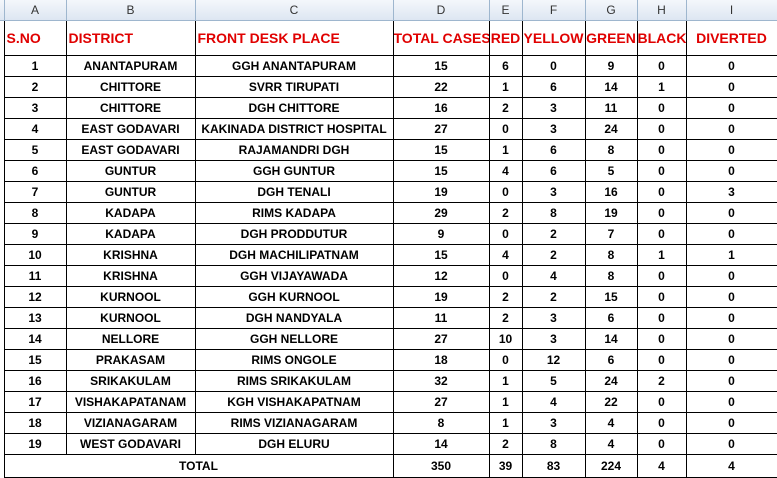 The image size is (777, 478). Describe the element at coordinates (731, 255) in the screenshot. I see `diverted-cell: 1` at that location.